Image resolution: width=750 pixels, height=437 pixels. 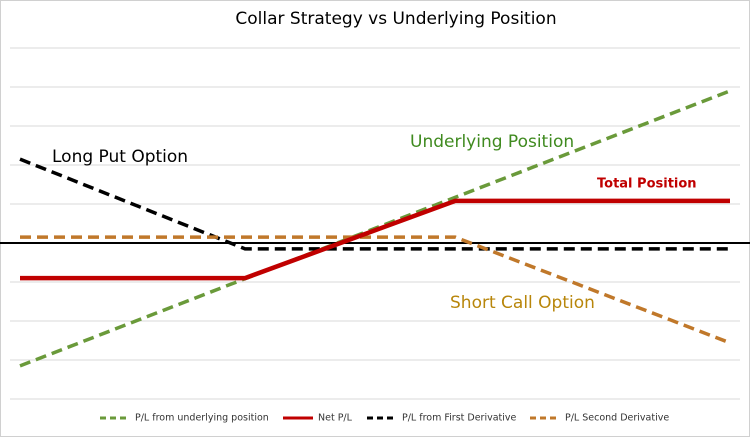 I want to click on annotation: Long Put Option, so click(x=120, y=157).